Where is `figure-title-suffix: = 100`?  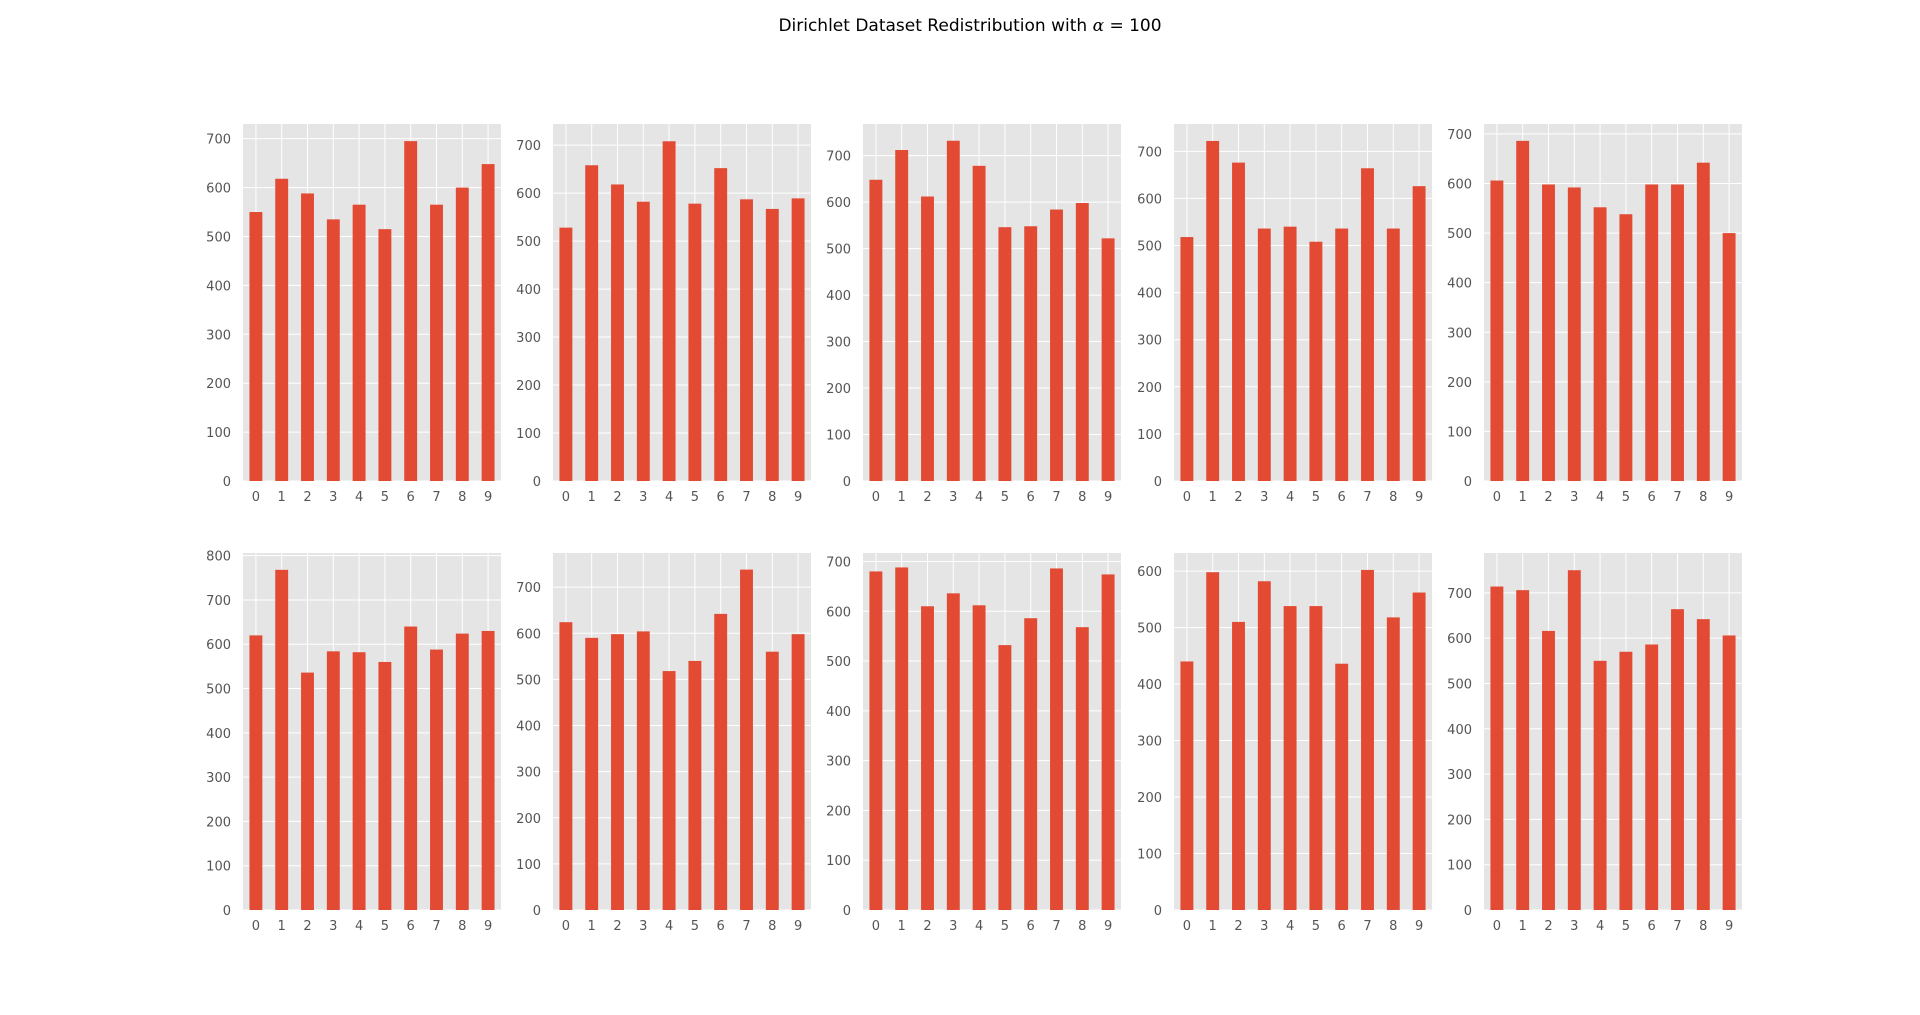
figure-title-suffix: = 100 is located at coordinates (1133, 26).